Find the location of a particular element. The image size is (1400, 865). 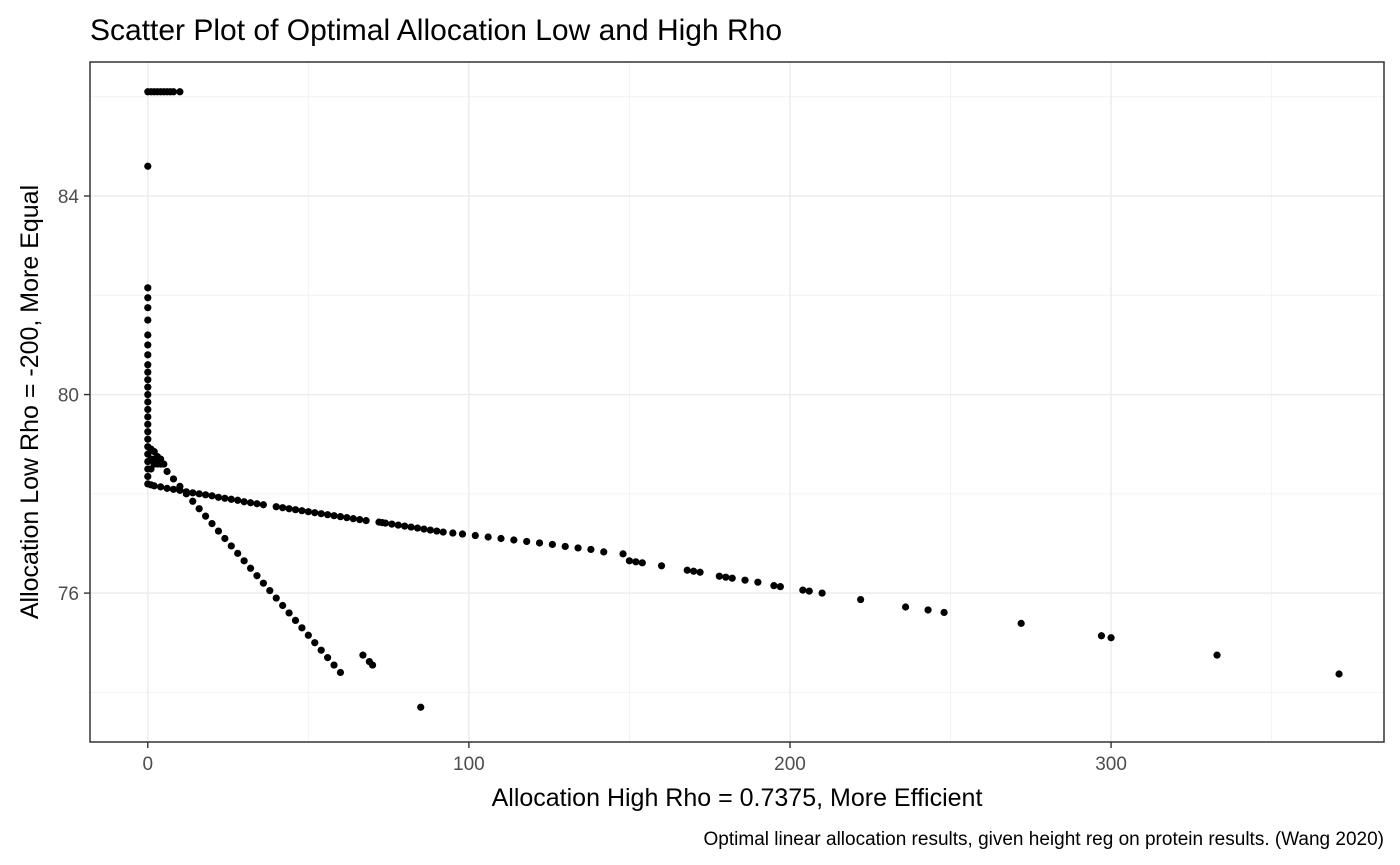

y-tick-label: 84 is located at coordinates (69, 197).